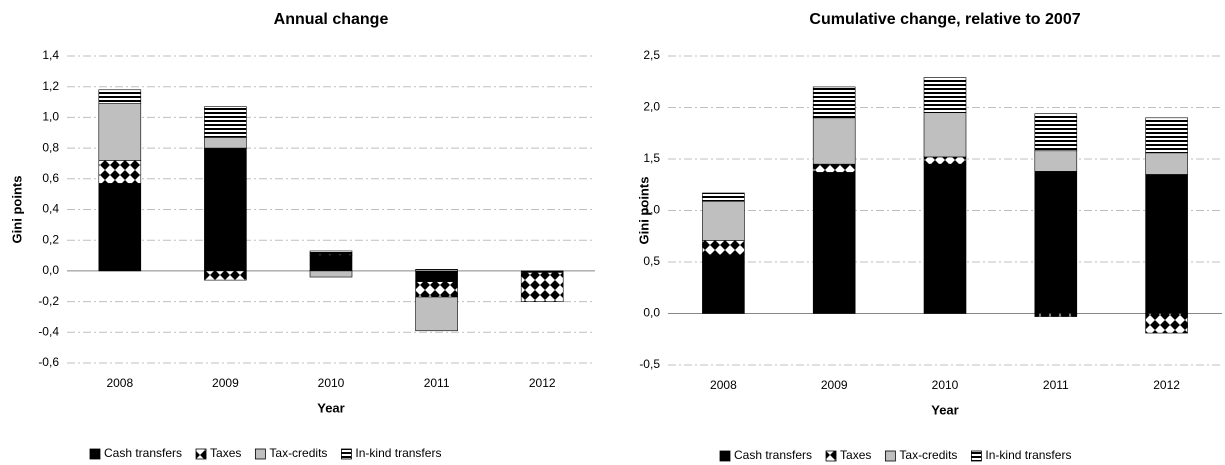 The width and height of the screenshot is (1225, 465). What do you see at coordinates (649, 364) in the screenshot?
I see `y-tick-label: -0,5` at bounding box center [649, 364].